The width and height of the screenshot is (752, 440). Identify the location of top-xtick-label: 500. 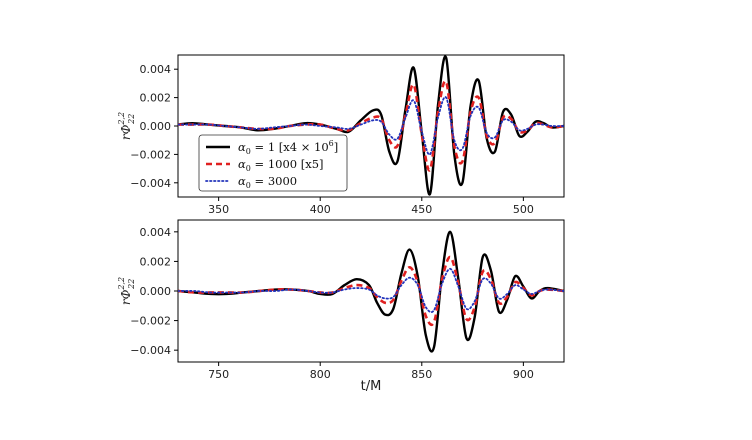
(523, 209).